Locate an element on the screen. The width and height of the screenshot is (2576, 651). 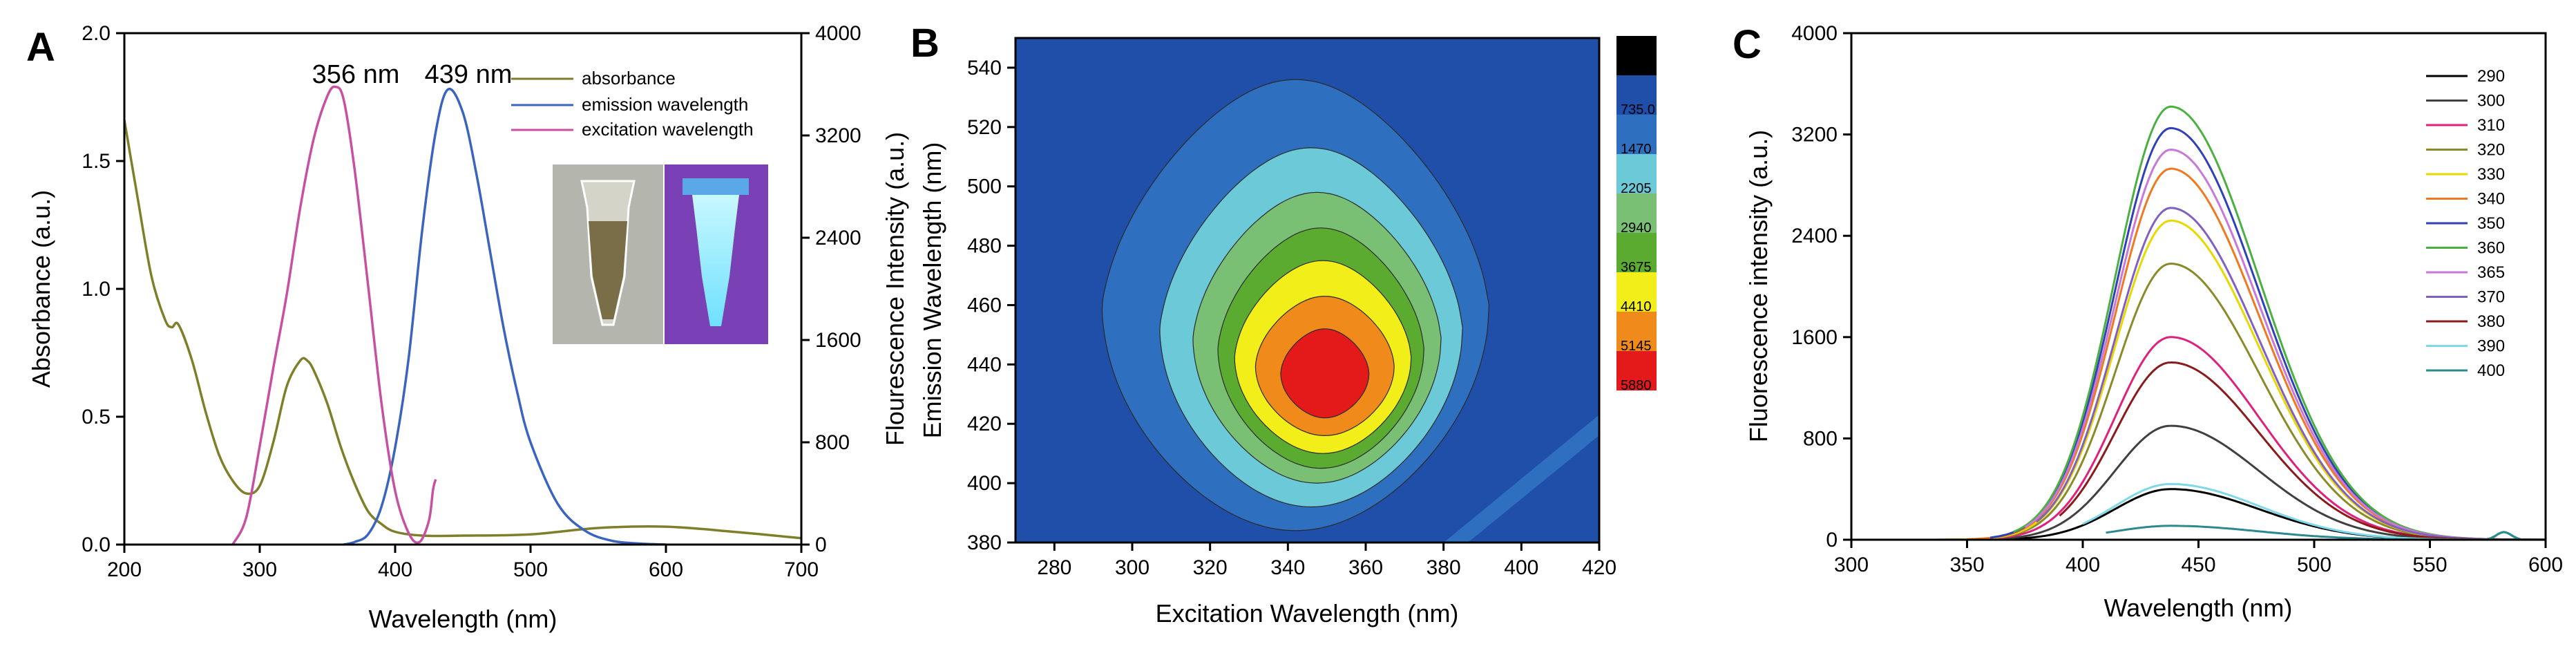
panel-a-xtick-label: 400 is located at coordinates (395, 569).